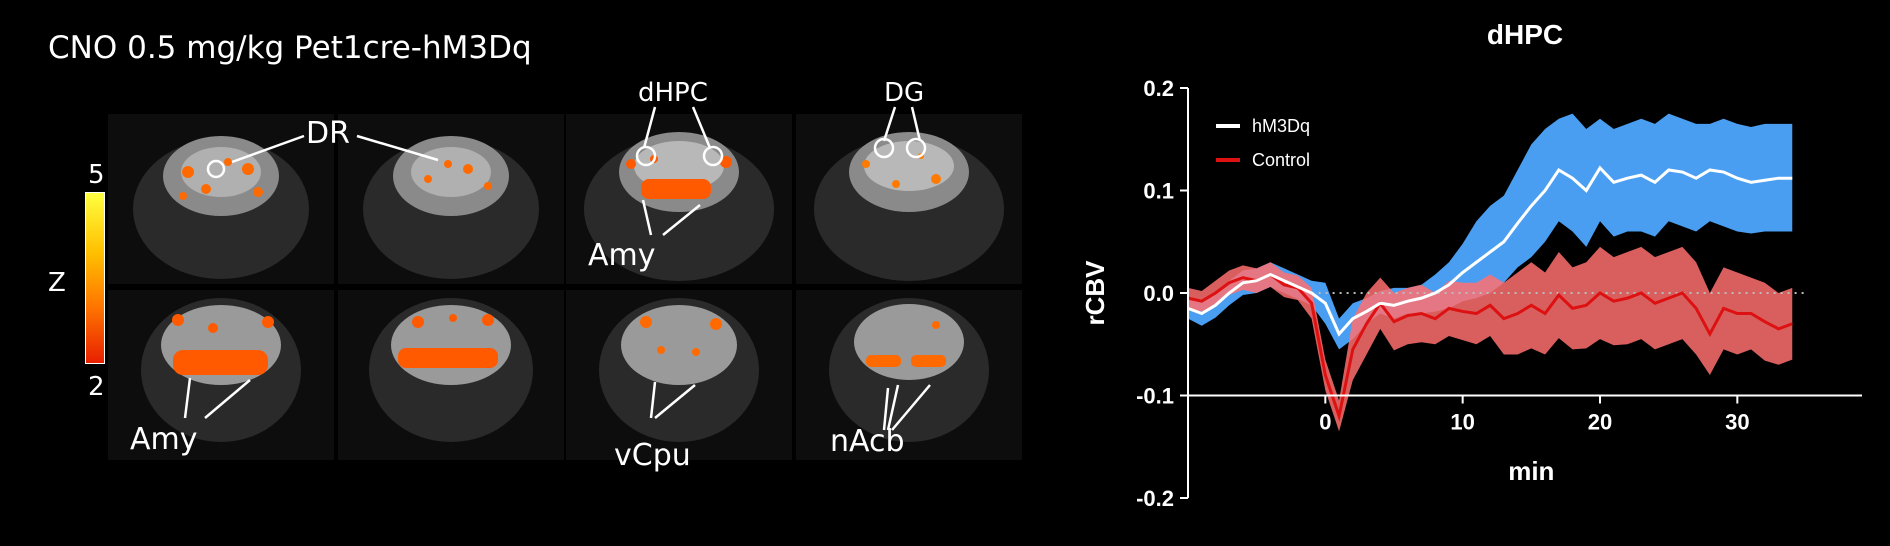  Describe the element at coordinates (1281, 126) in the screenshot. I see `legend-label-hm3dq: hM3Dq` at that location.